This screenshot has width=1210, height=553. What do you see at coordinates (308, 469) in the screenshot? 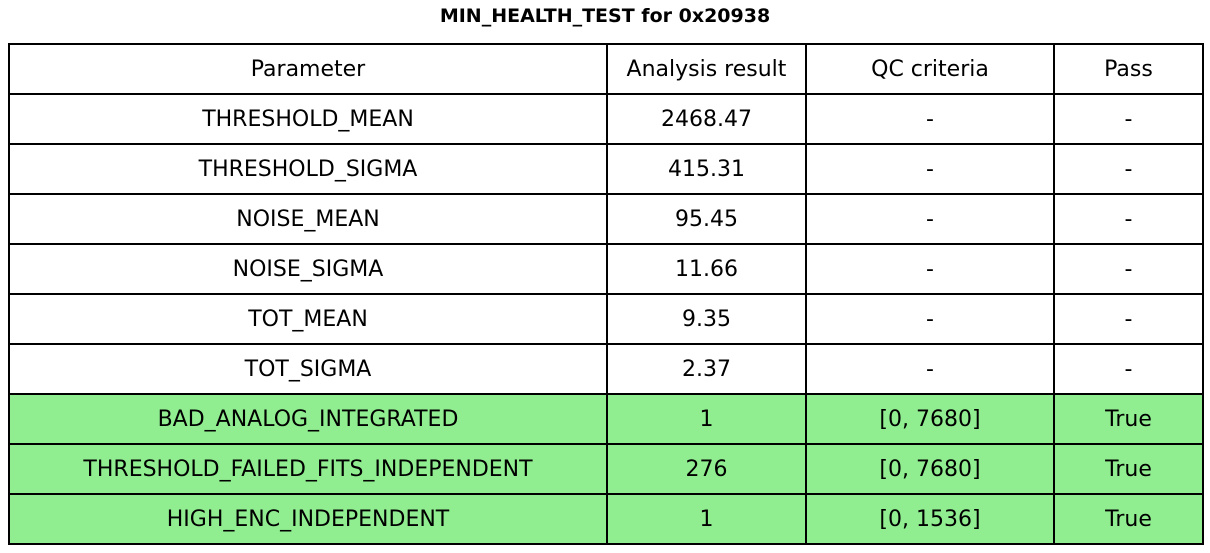
I see `cell-parameter: THRESHOLD_FAILED_FITS_INDEPENDENT` at bounding box center [308, 469].